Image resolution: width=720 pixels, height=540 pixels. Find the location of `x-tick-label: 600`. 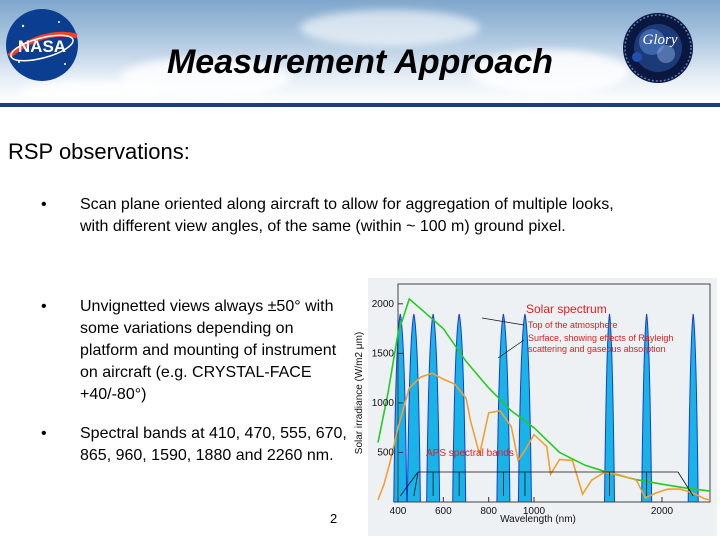

x-tick-label: 600 is located at coordinates (443, 511).